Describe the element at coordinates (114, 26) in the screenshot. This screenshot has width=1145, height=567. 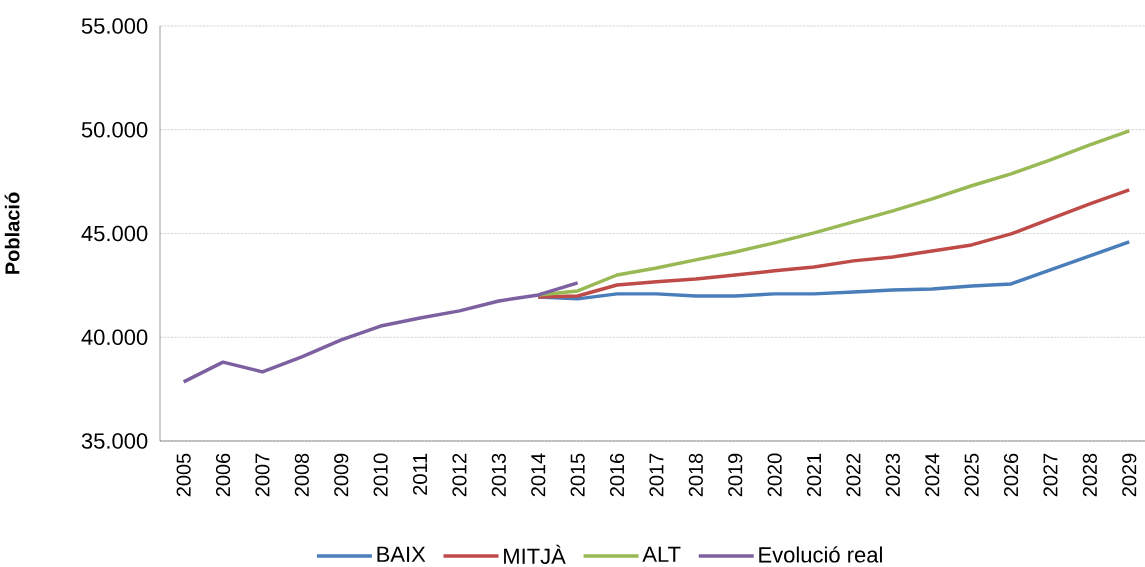
I see `y-tick-label: 55.000` at that location.